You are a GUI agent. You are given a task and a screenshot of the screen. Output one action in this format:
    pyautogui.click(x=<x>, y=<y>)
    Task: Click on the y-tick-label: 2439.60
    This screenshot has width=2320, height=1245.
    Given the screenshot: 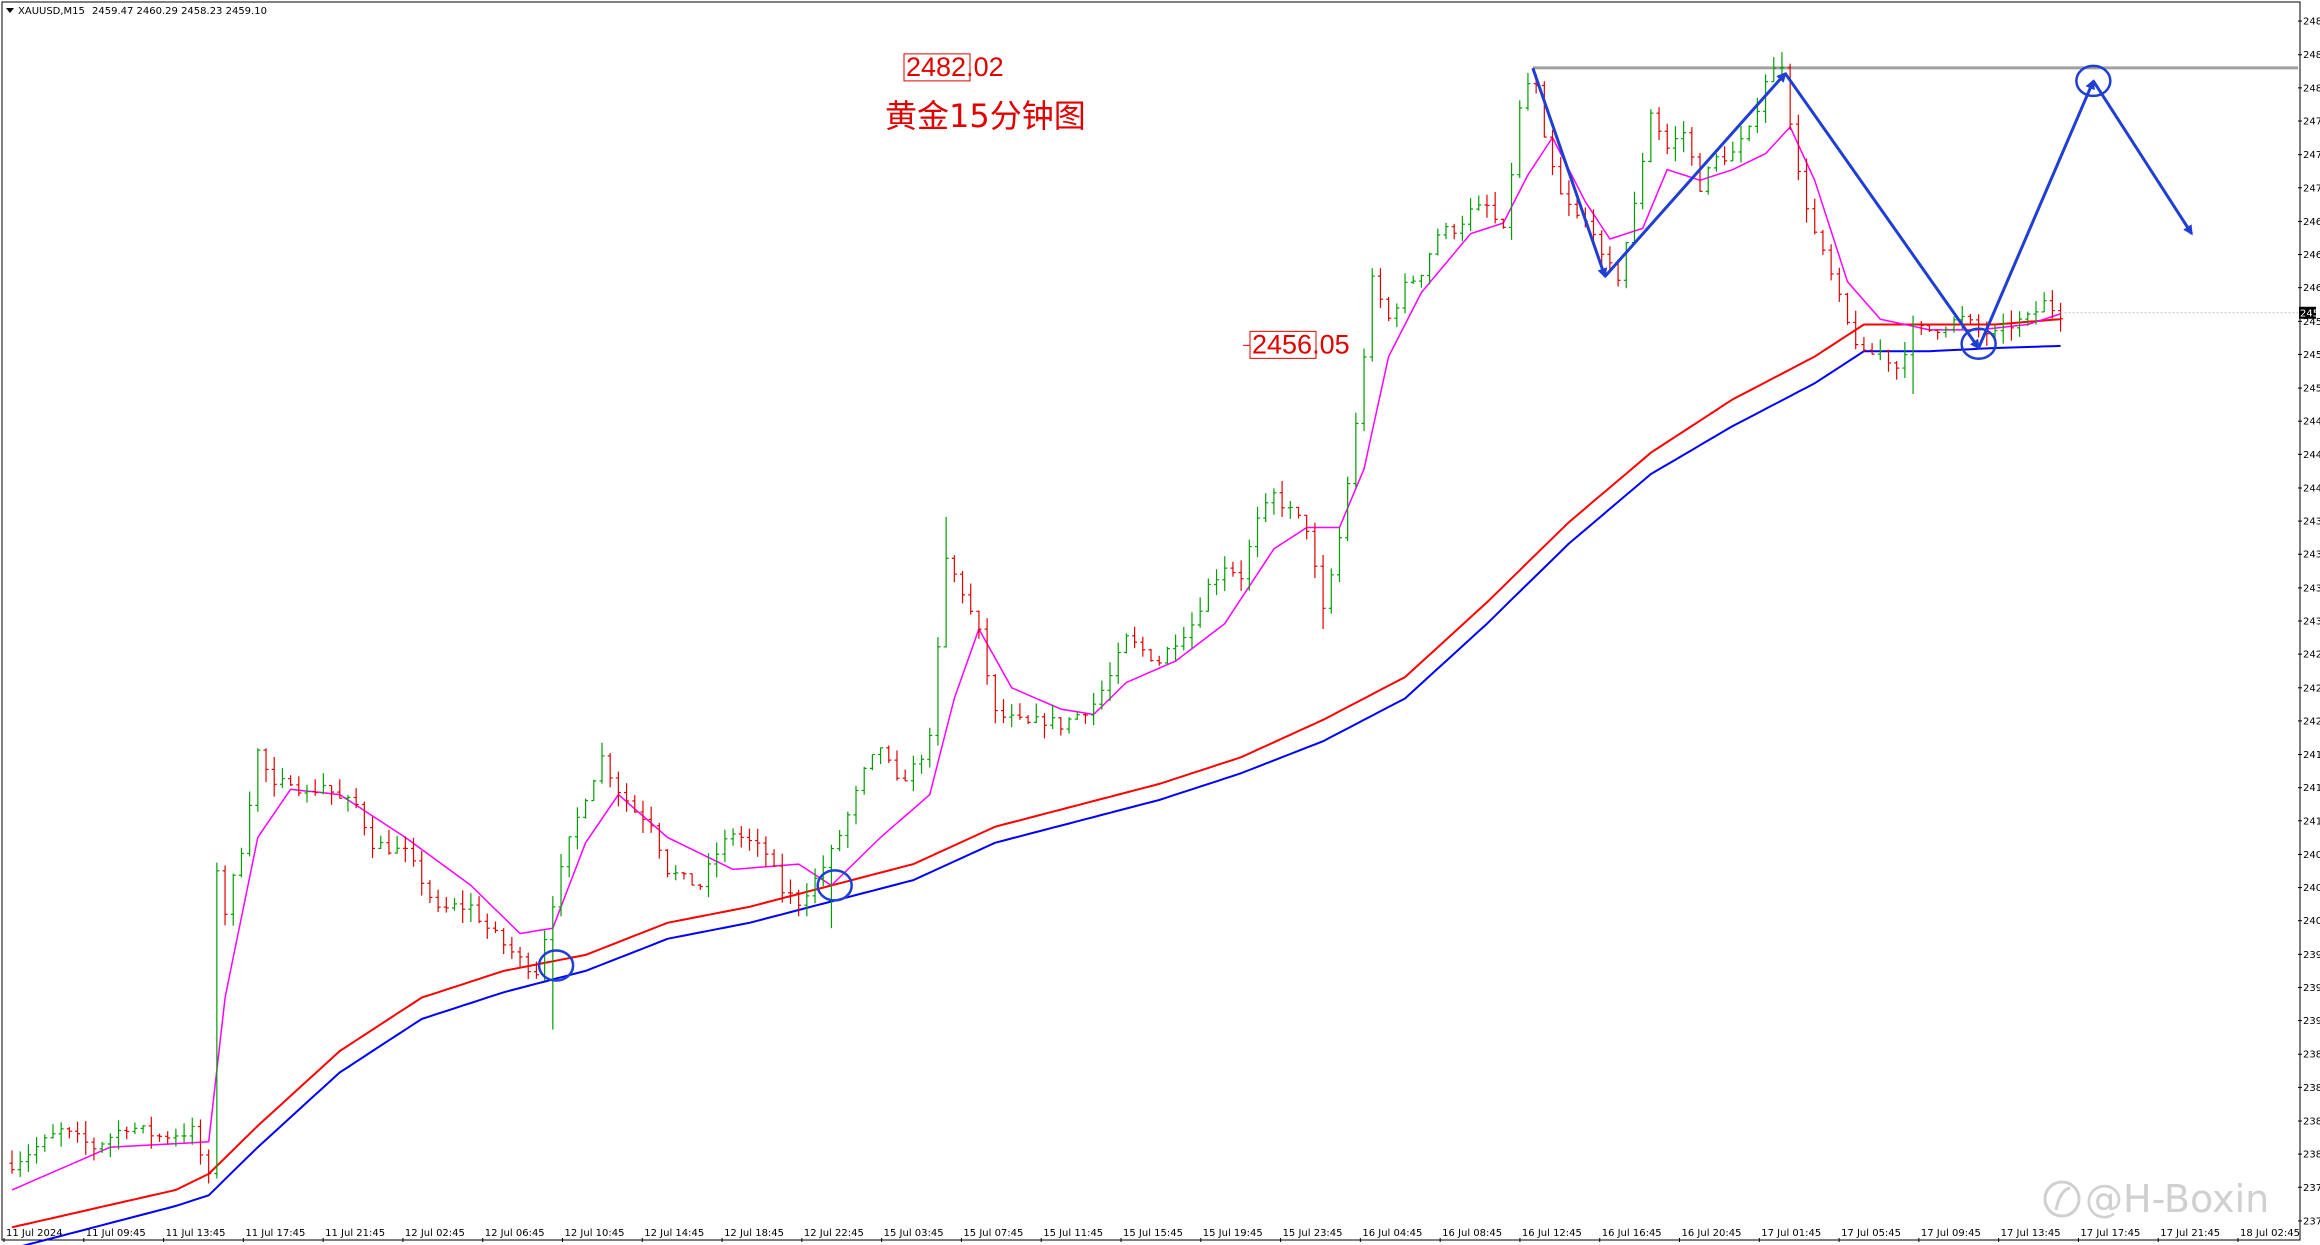 What is the action you would take?
    pyautogui.click(x=2311, y=522)
    